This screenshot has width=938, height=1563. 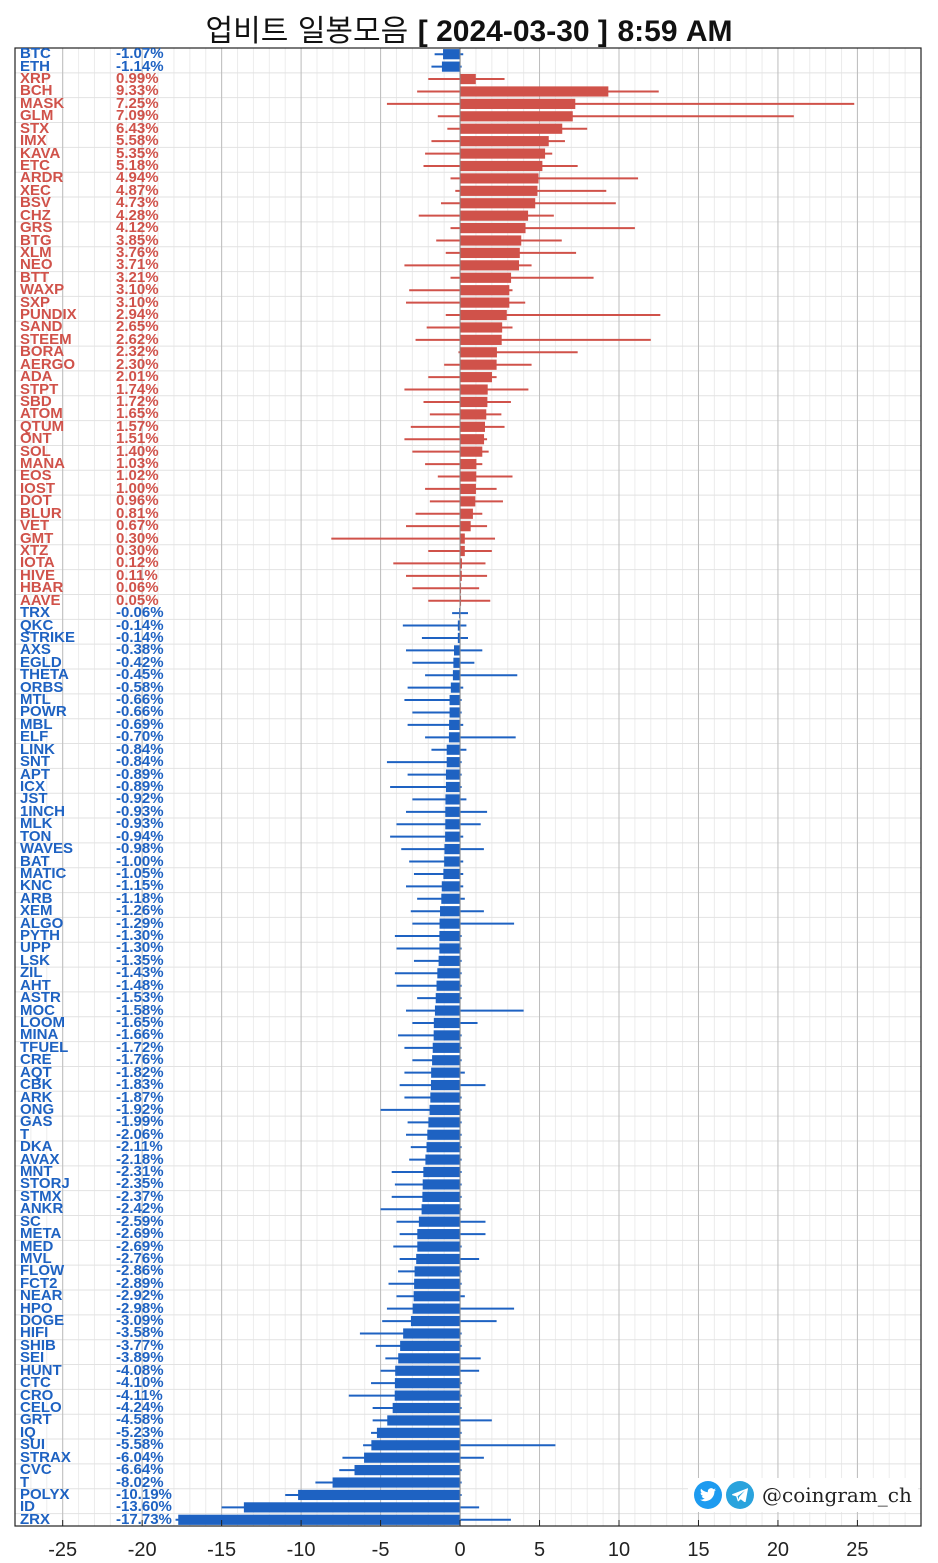 What do you see at coordinates (857, 1550) in the screenshot?
I see `x-tick-label: 25` at bounding box center [857, 1550].